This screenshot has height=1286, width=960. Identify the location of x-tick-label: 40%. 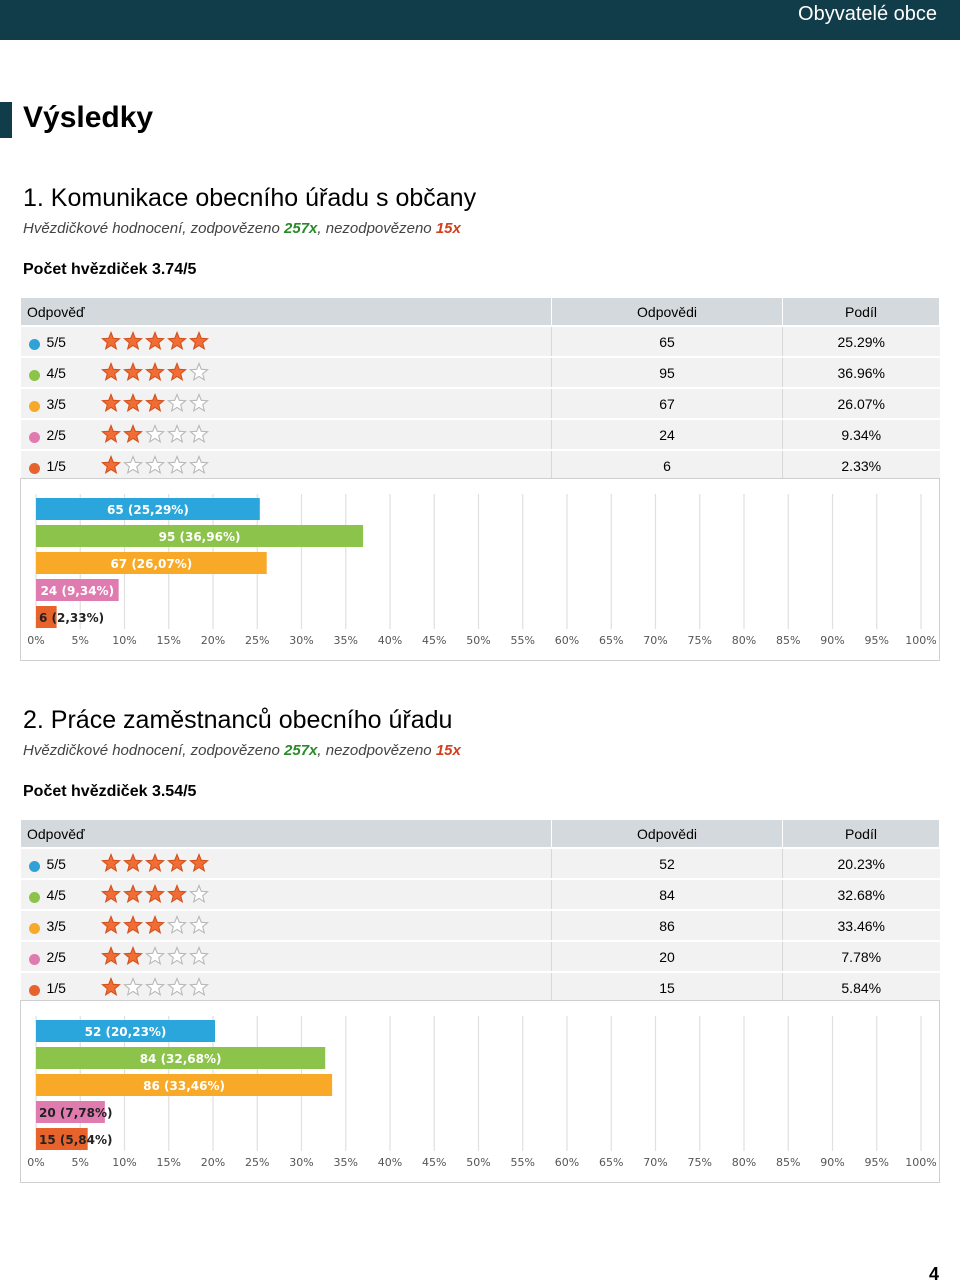
(390, 640).